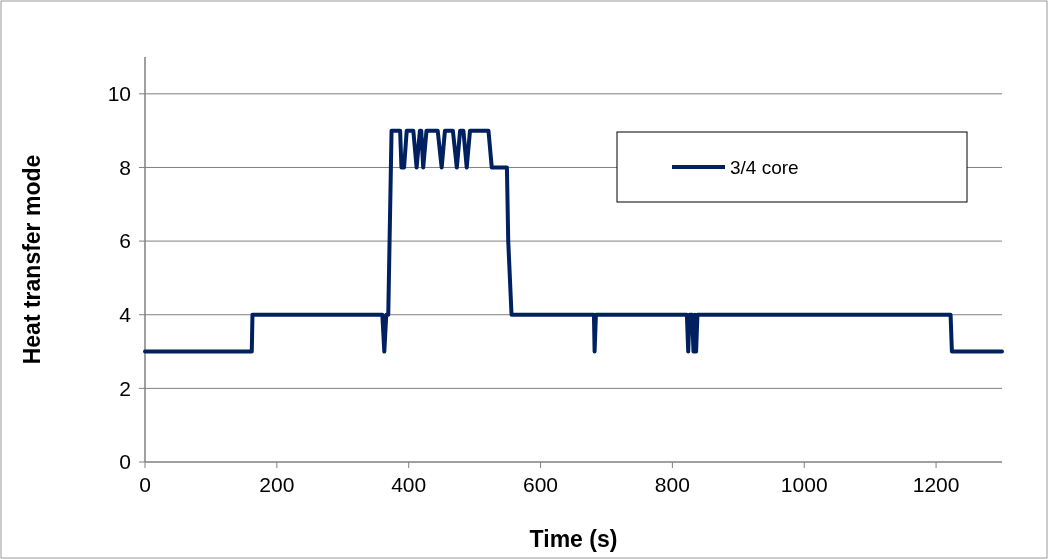 The height and width of the screenshot is (559, 1048). Describe the element at coordinates (125, 241) in the screenshot. I see `y-tick-label: 6` at that location.